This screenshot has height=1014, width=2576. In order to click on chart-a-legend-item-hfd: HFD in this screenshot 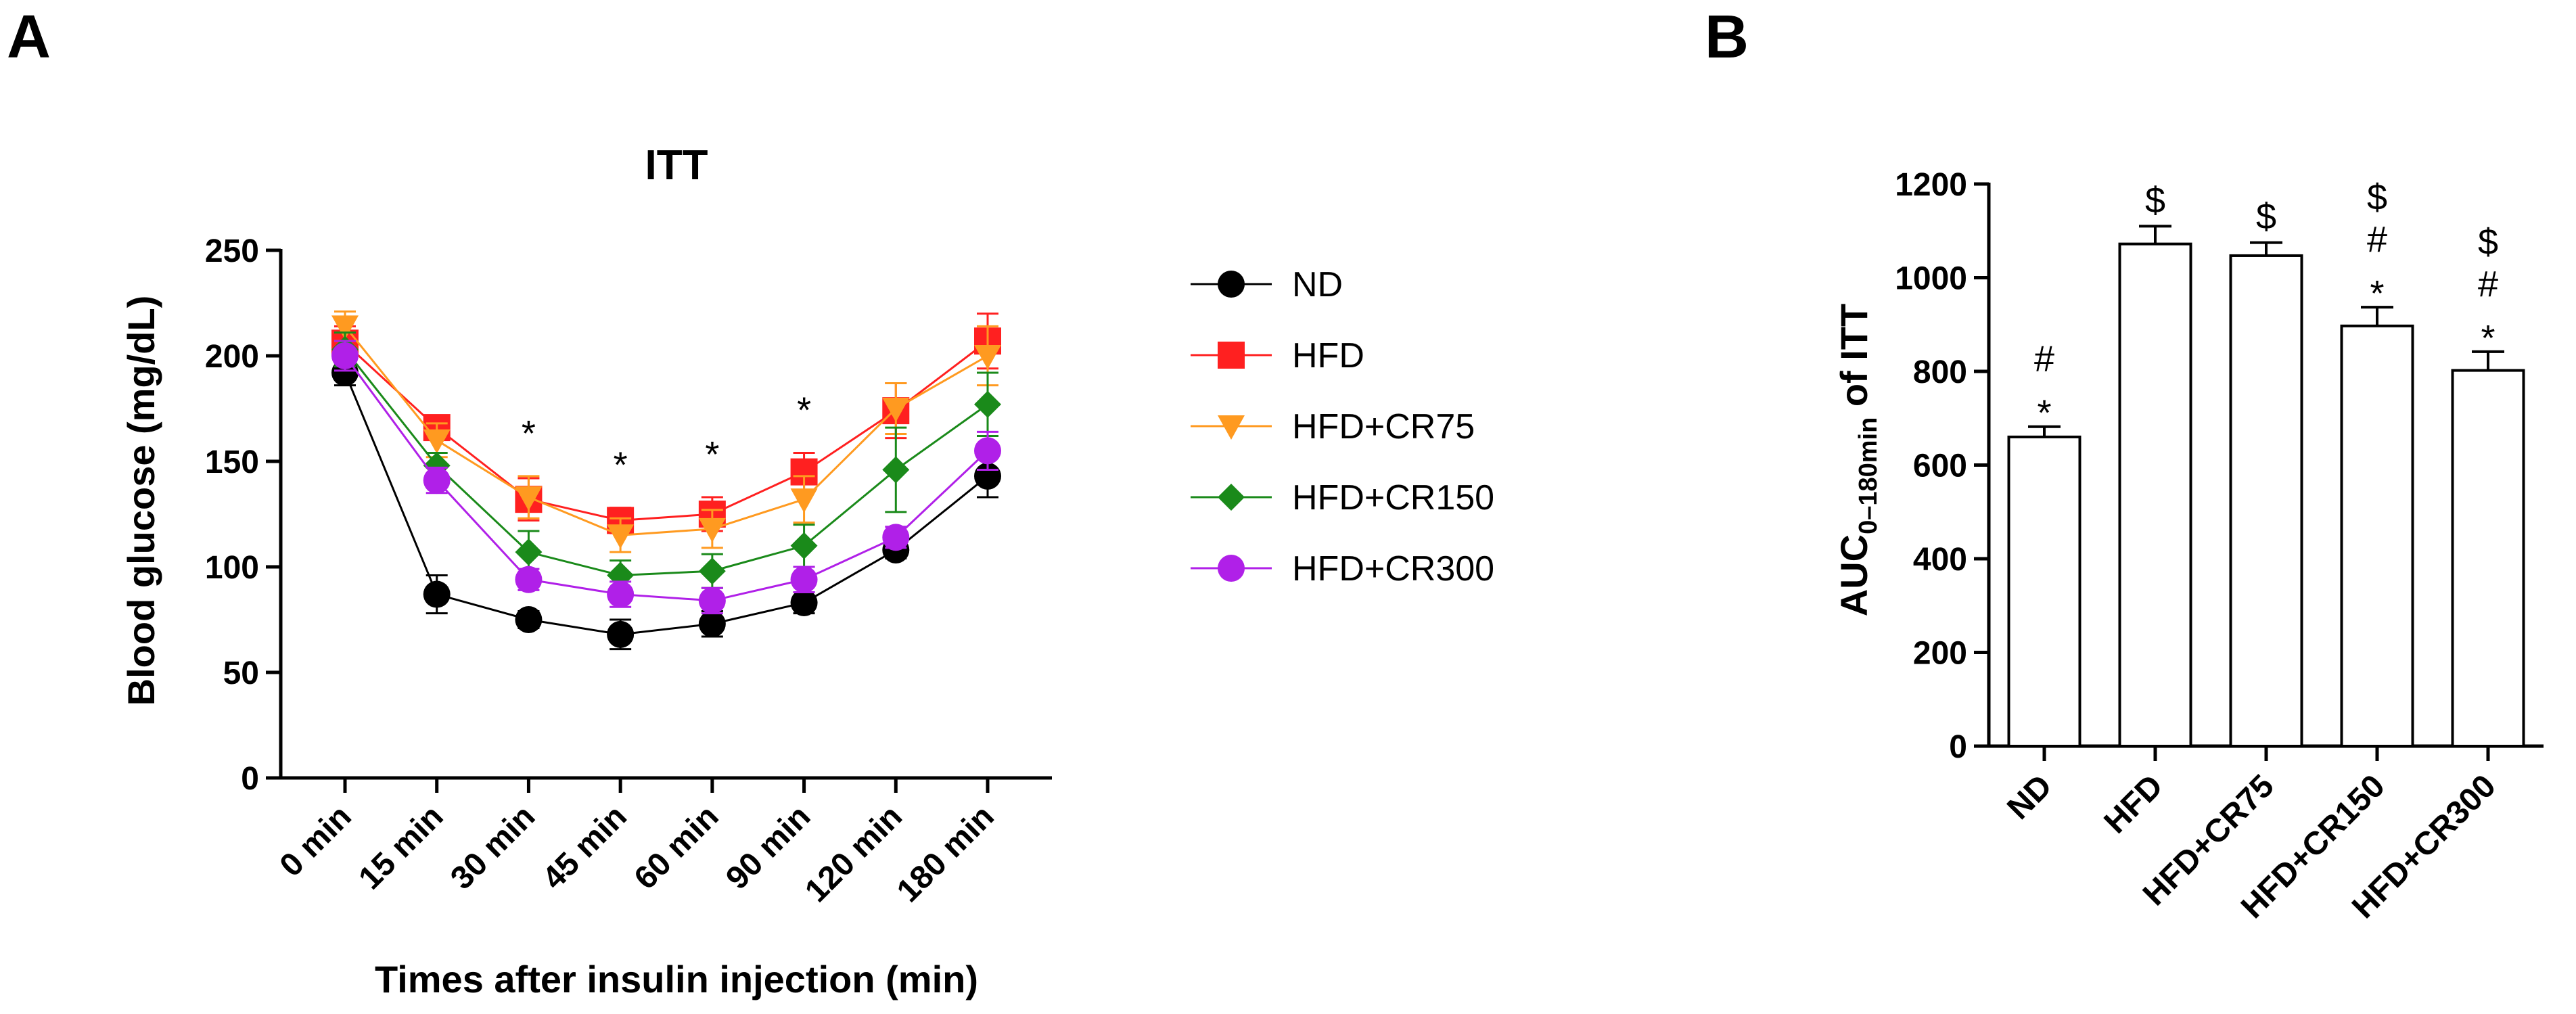, I will do `click(1277, 355)`.